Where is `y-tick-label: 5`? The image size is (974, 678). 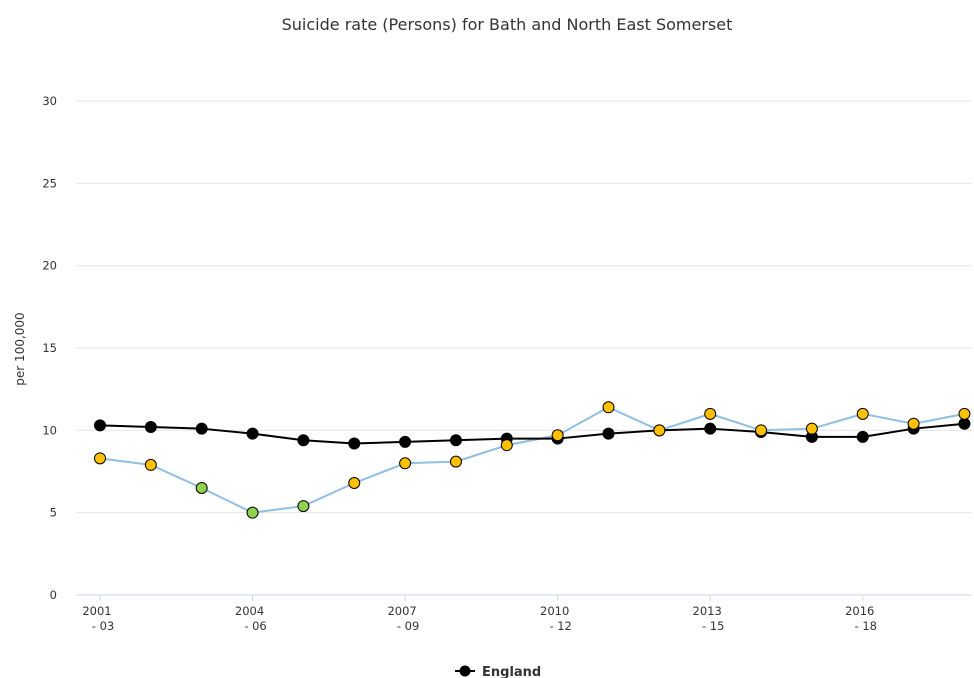 y-tick-label: 5 is located at coordinates (53, 513).